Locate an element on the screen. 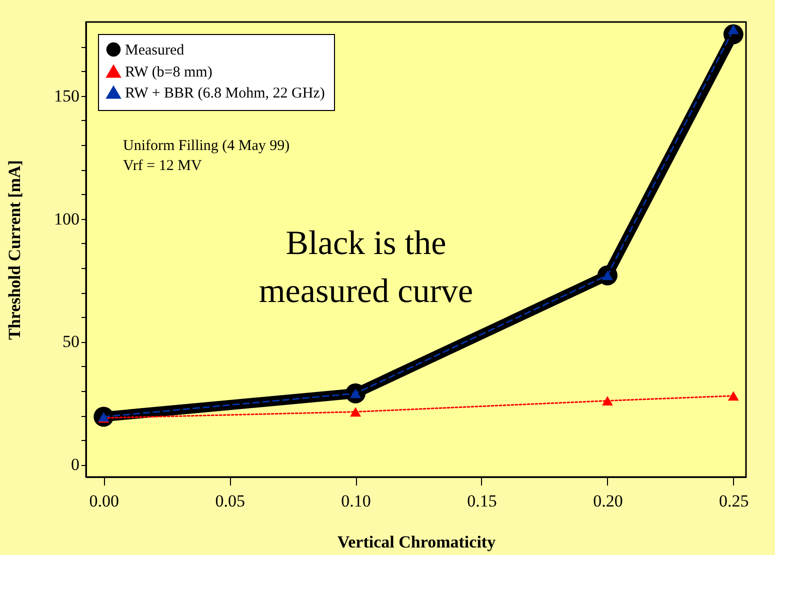 This screenshot has height=590, width=803. y-tick-label: 100 is located at coordinates (67, 218).